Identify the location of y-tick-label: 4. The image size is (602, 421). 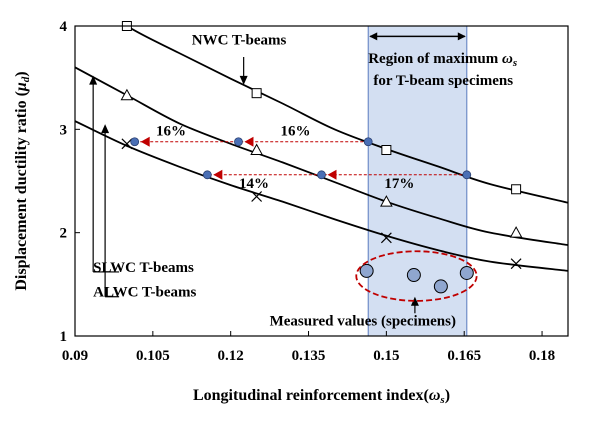
(64, 27).